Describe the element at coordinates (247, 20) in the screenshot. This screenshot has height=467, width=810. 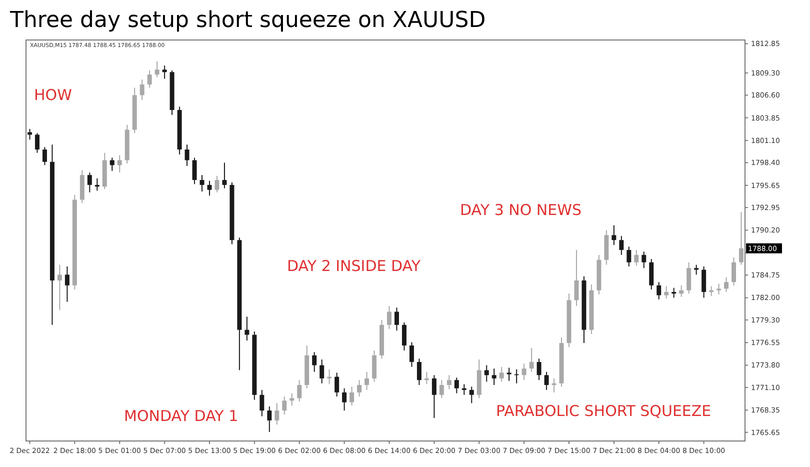
I see `chart-title: Three day setup short squeeze on XAUUSD` at that location.